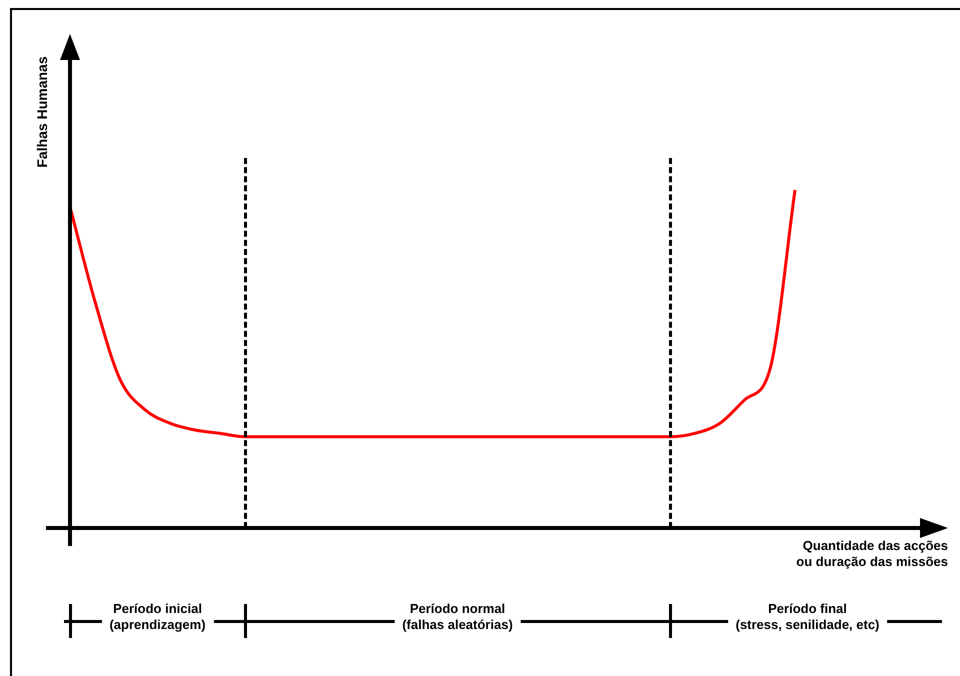 Image resolution: width=960 pixels, height=676 pixels. Describe the element at coordinates (872, 554) in the screenshot. I see `x-axis-title: Quantidade das acções ou duração das missões` at that location.